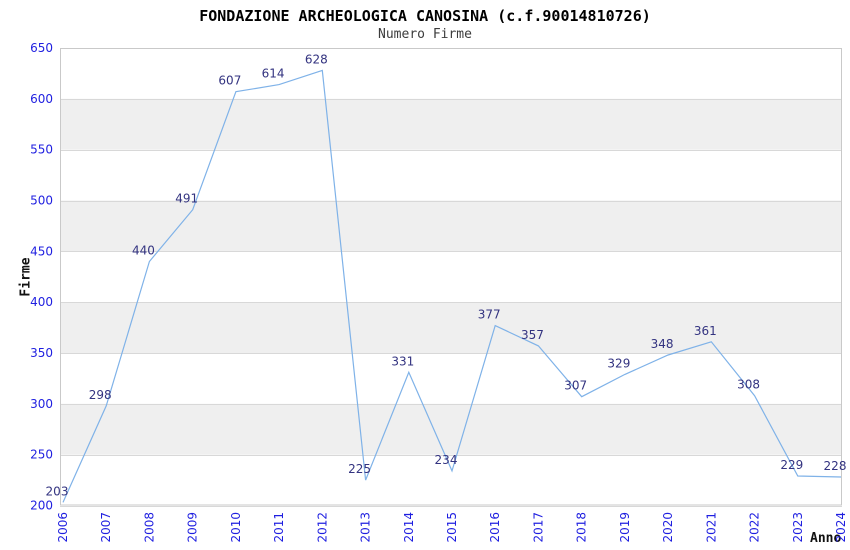 The image size is (850, 550). Describe the element at coordinates (279, 527) in the screenshot. I see `x-tick-label: 2011` at that location.